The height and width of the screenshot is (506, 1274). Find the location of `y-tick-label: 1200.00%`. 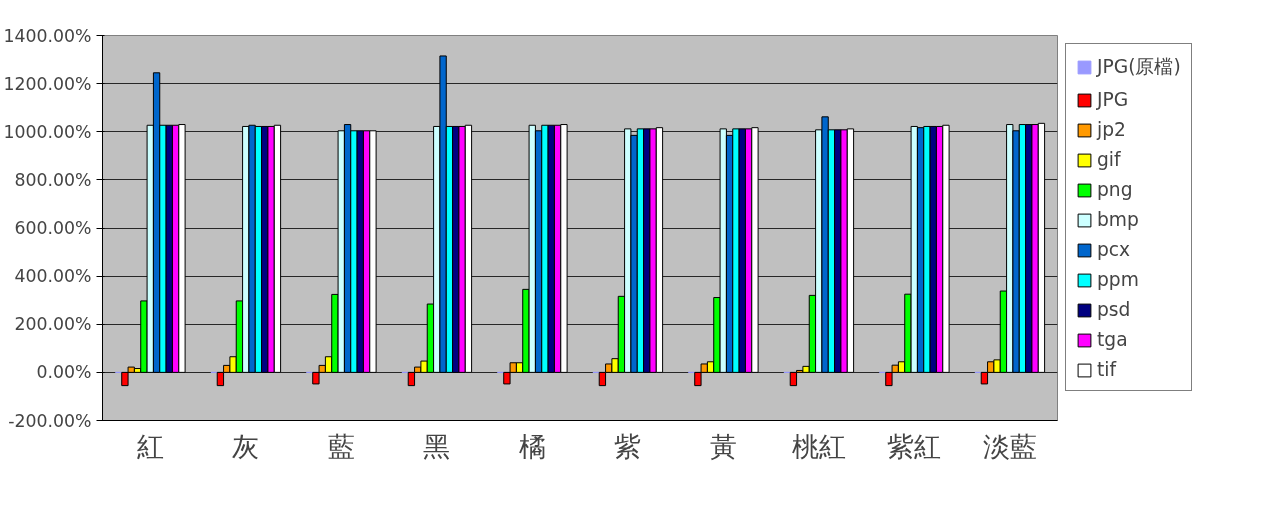

y-tick-label: 1200.00% is located at coordinates (47, 83).